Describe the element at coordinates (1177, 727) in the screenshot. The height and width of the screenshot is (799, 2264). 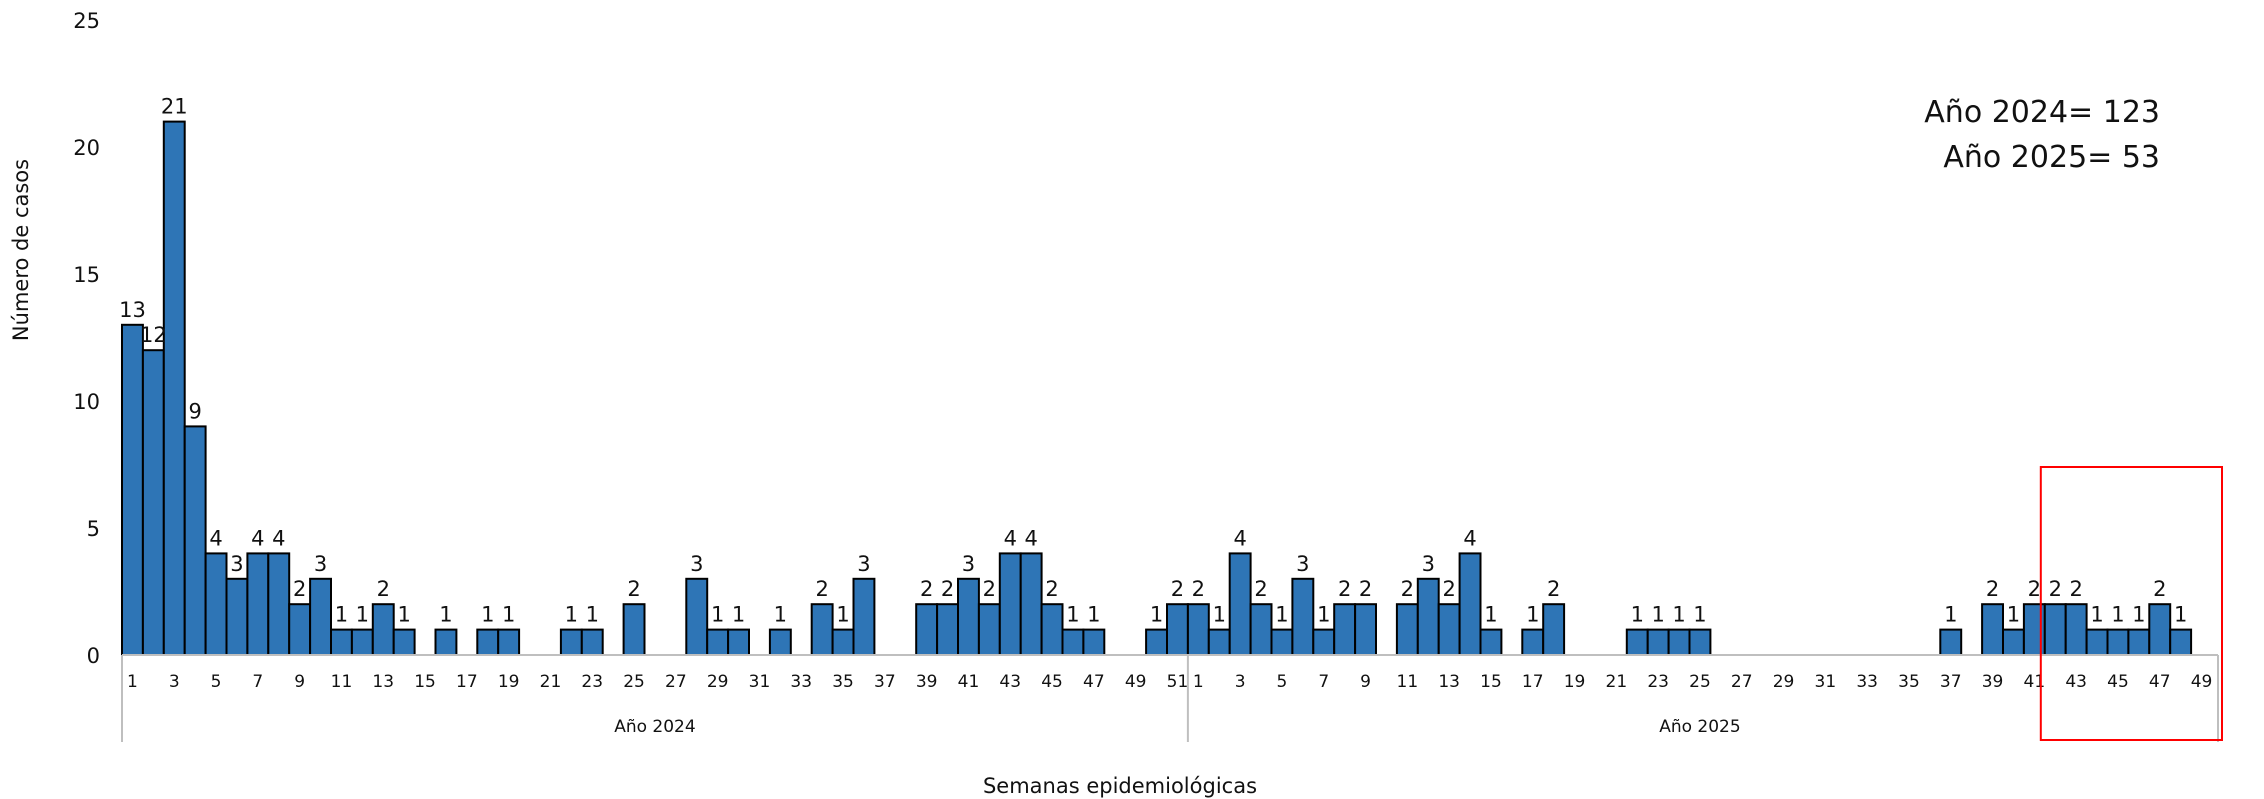
I see `x-axis-group-labels: Año 2024 Año 2025` at that location.